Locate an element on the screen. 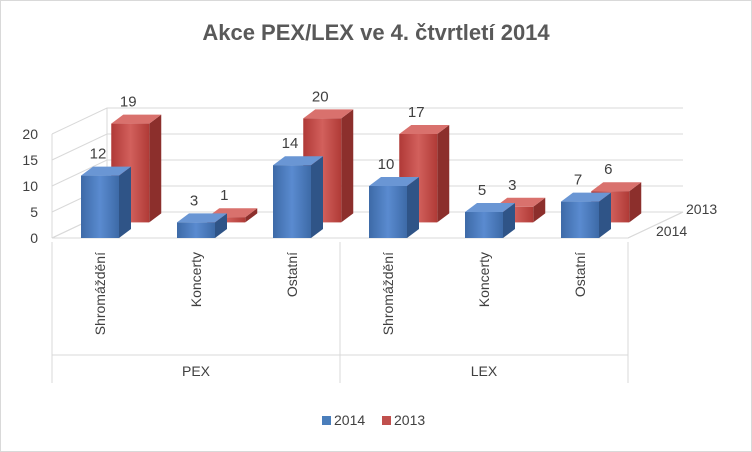 The image size is (752, 452). group-label: LEX is located at coordinates (484, 371).